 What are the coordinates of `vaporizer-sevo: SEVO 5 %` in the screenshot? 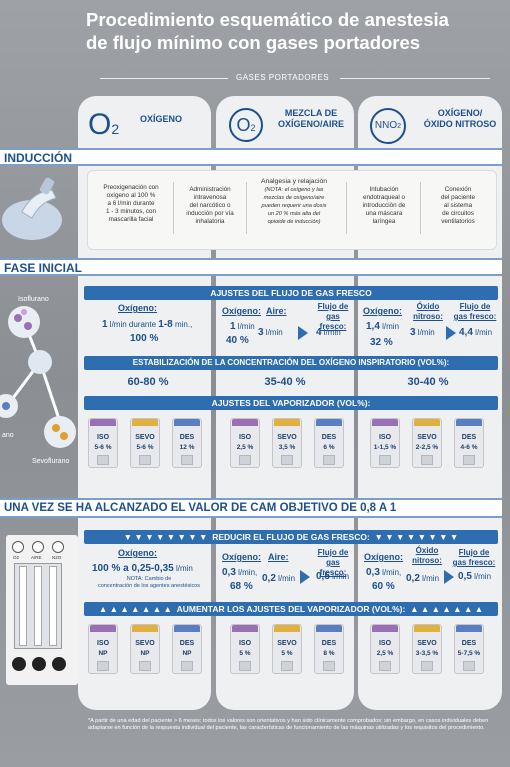 It's located at (287, 649).